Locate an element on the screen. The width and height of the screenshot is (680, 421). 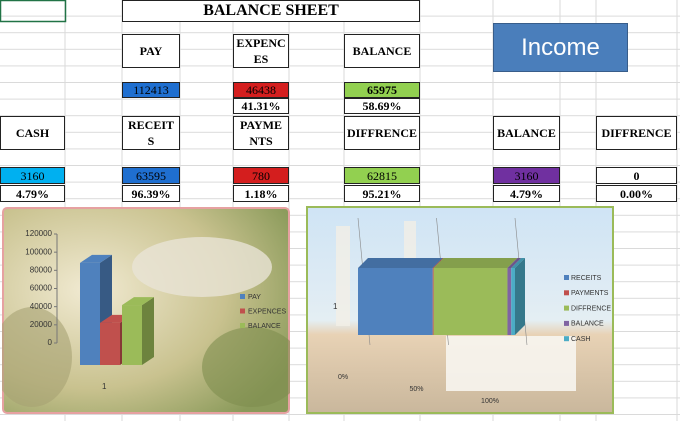
legend-label: CASH is located at coordinates (580, 339).